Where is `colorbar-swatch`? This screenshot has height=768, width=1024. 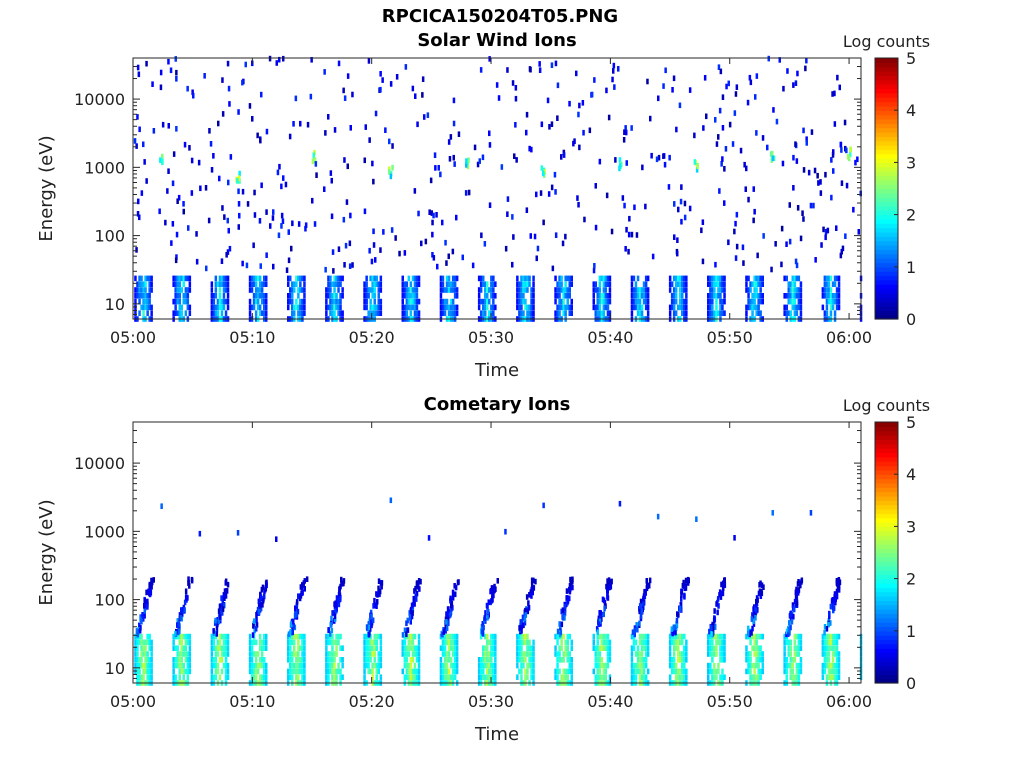 colorbar-swatch is located at coordinates (886, 113).